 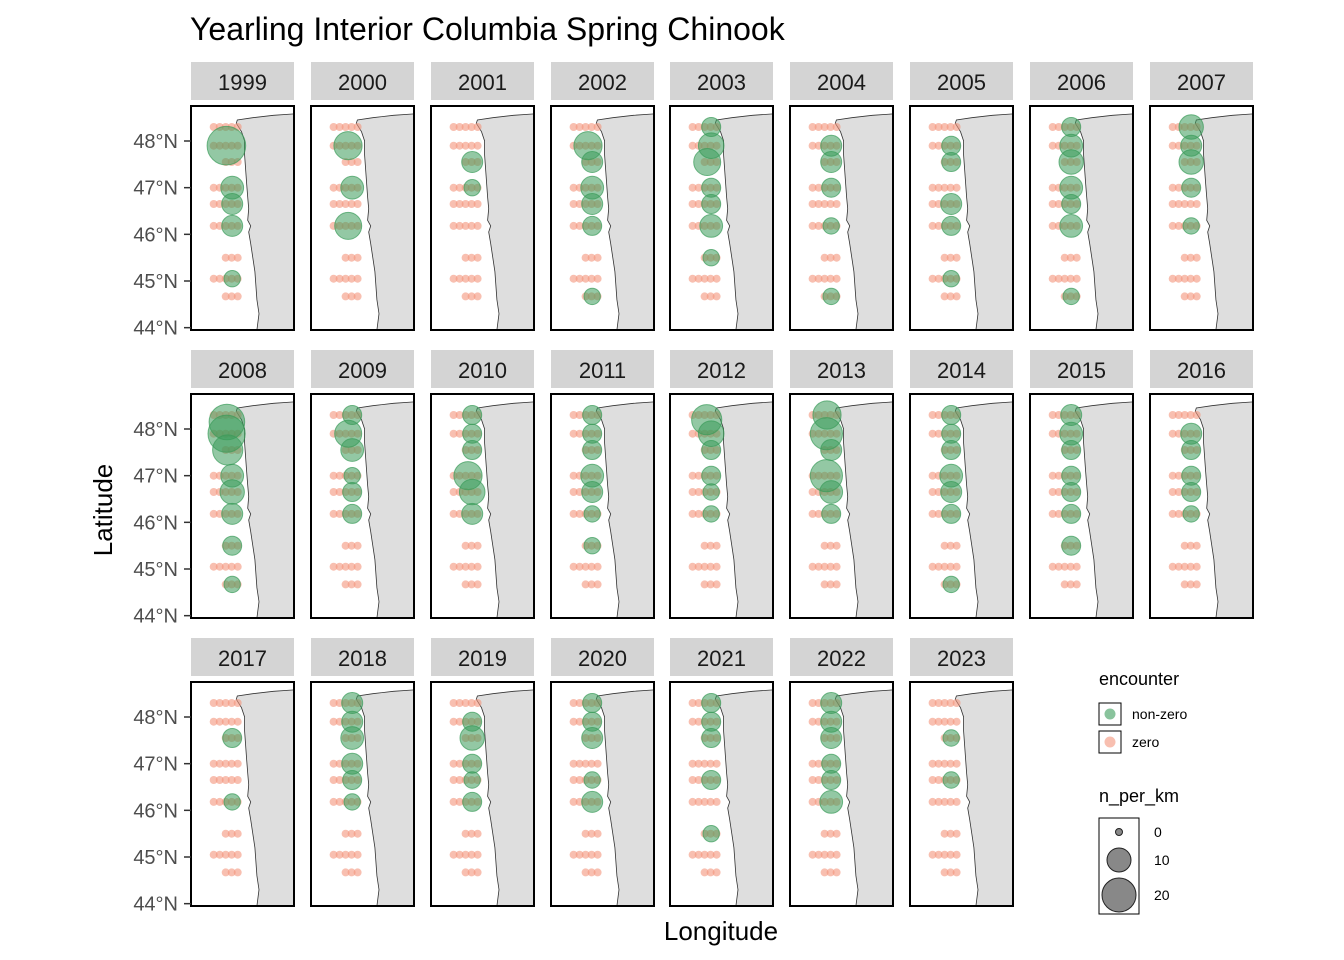 I want to click on legend-size-label: 0, so click(x=1158, y=832).